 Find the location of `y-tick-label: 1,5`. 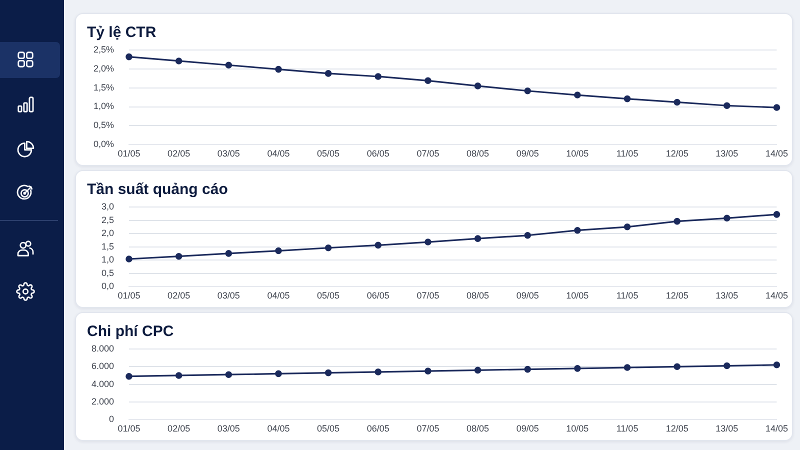

y-tick-label: 1,5 is located at coordinates (107, 246).